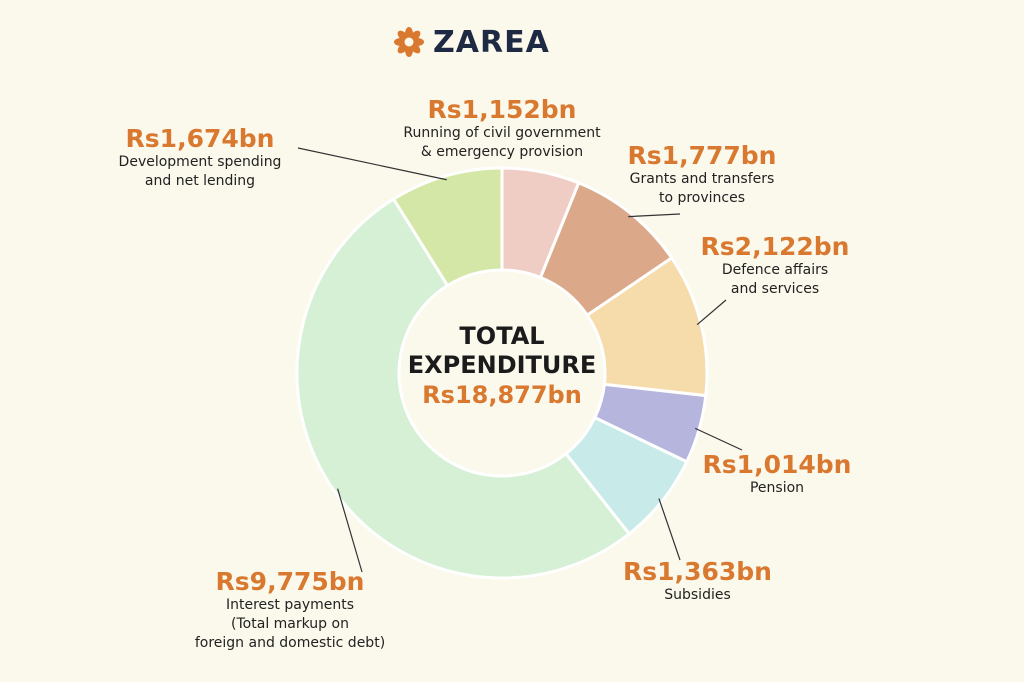 The image size is (1024, 682). What do you see at coordinates (702, 188) in the screenshot?
I see `slice-description: Grants and transfers to provinces` at bounding box center [702, 188].